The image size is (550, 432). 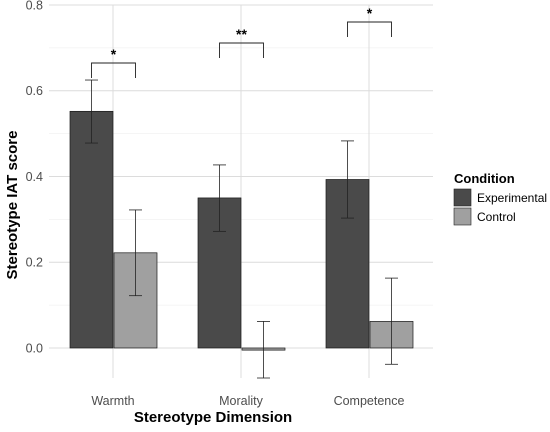 What do you see at coordinates (135, 253) in the screenshot?
I see `error-bar-control-warmth` at bounding box center [135, 253].